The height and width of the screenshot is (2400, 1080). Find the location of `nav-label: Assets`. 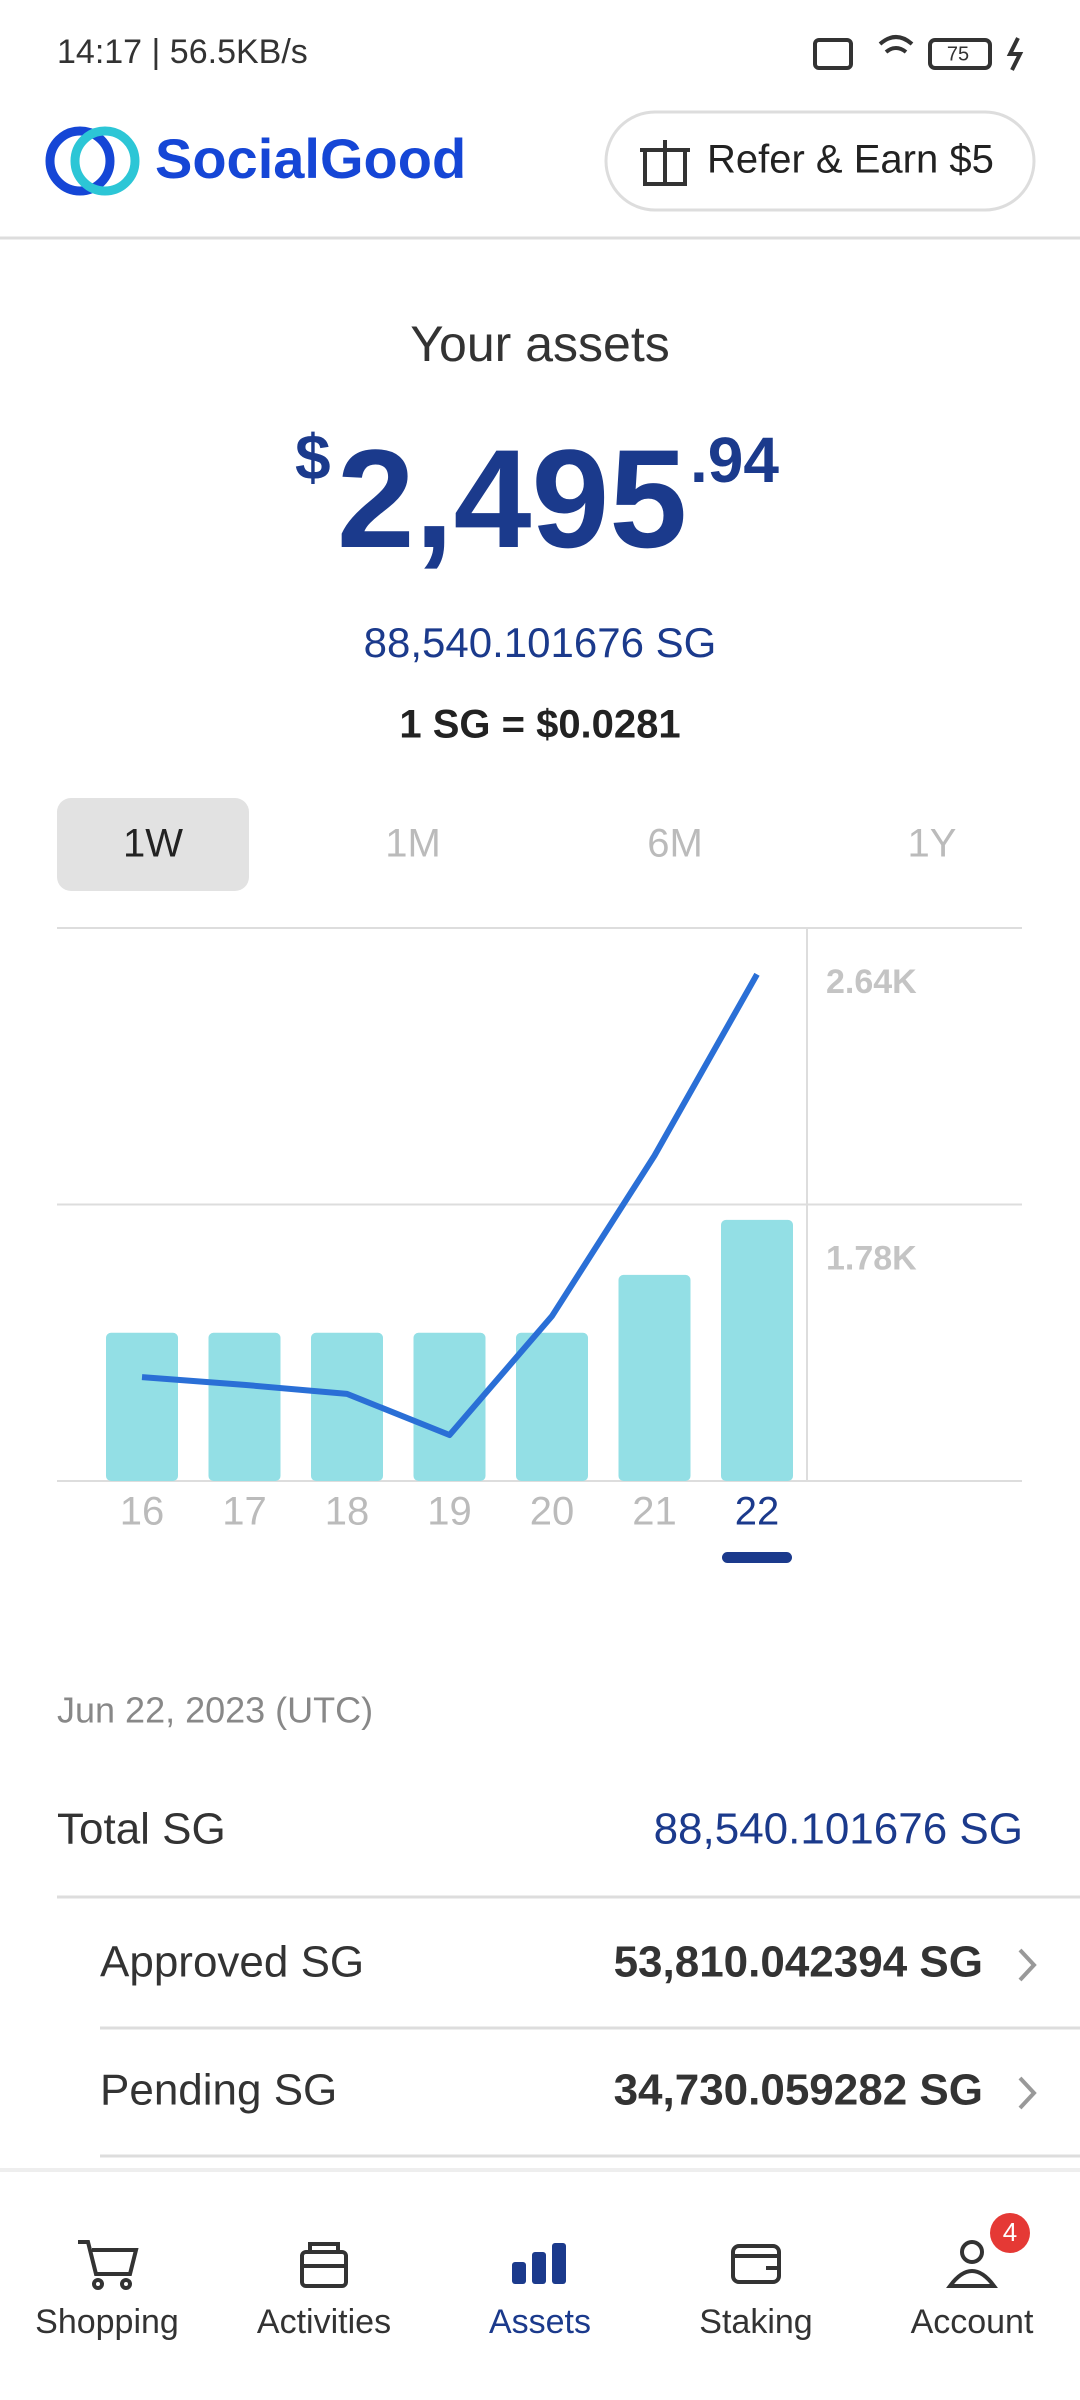

nav-label: Assets is located at coordinates (540, 2322).